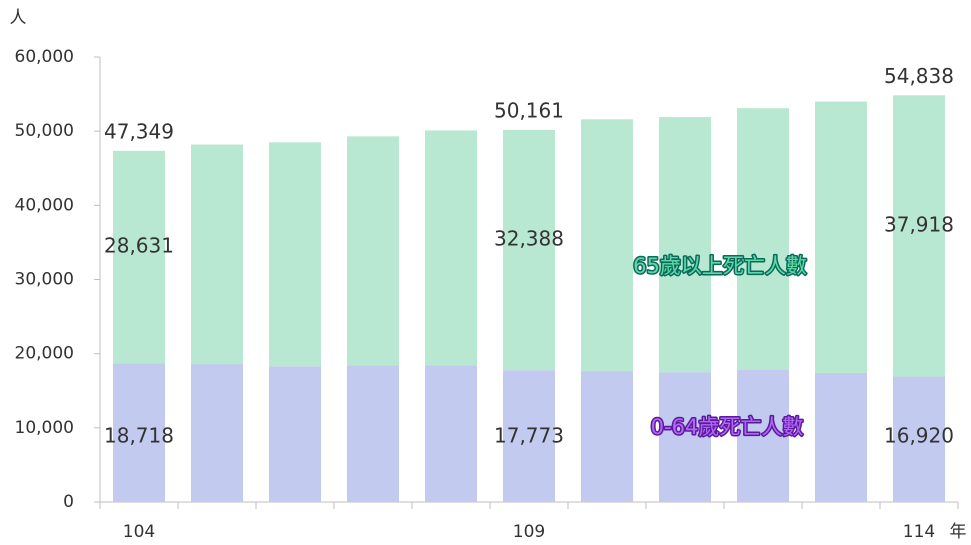 The width and height of the screenshot is (971, 545). I want to click on x-axis-label: 年, so click(958, 532).